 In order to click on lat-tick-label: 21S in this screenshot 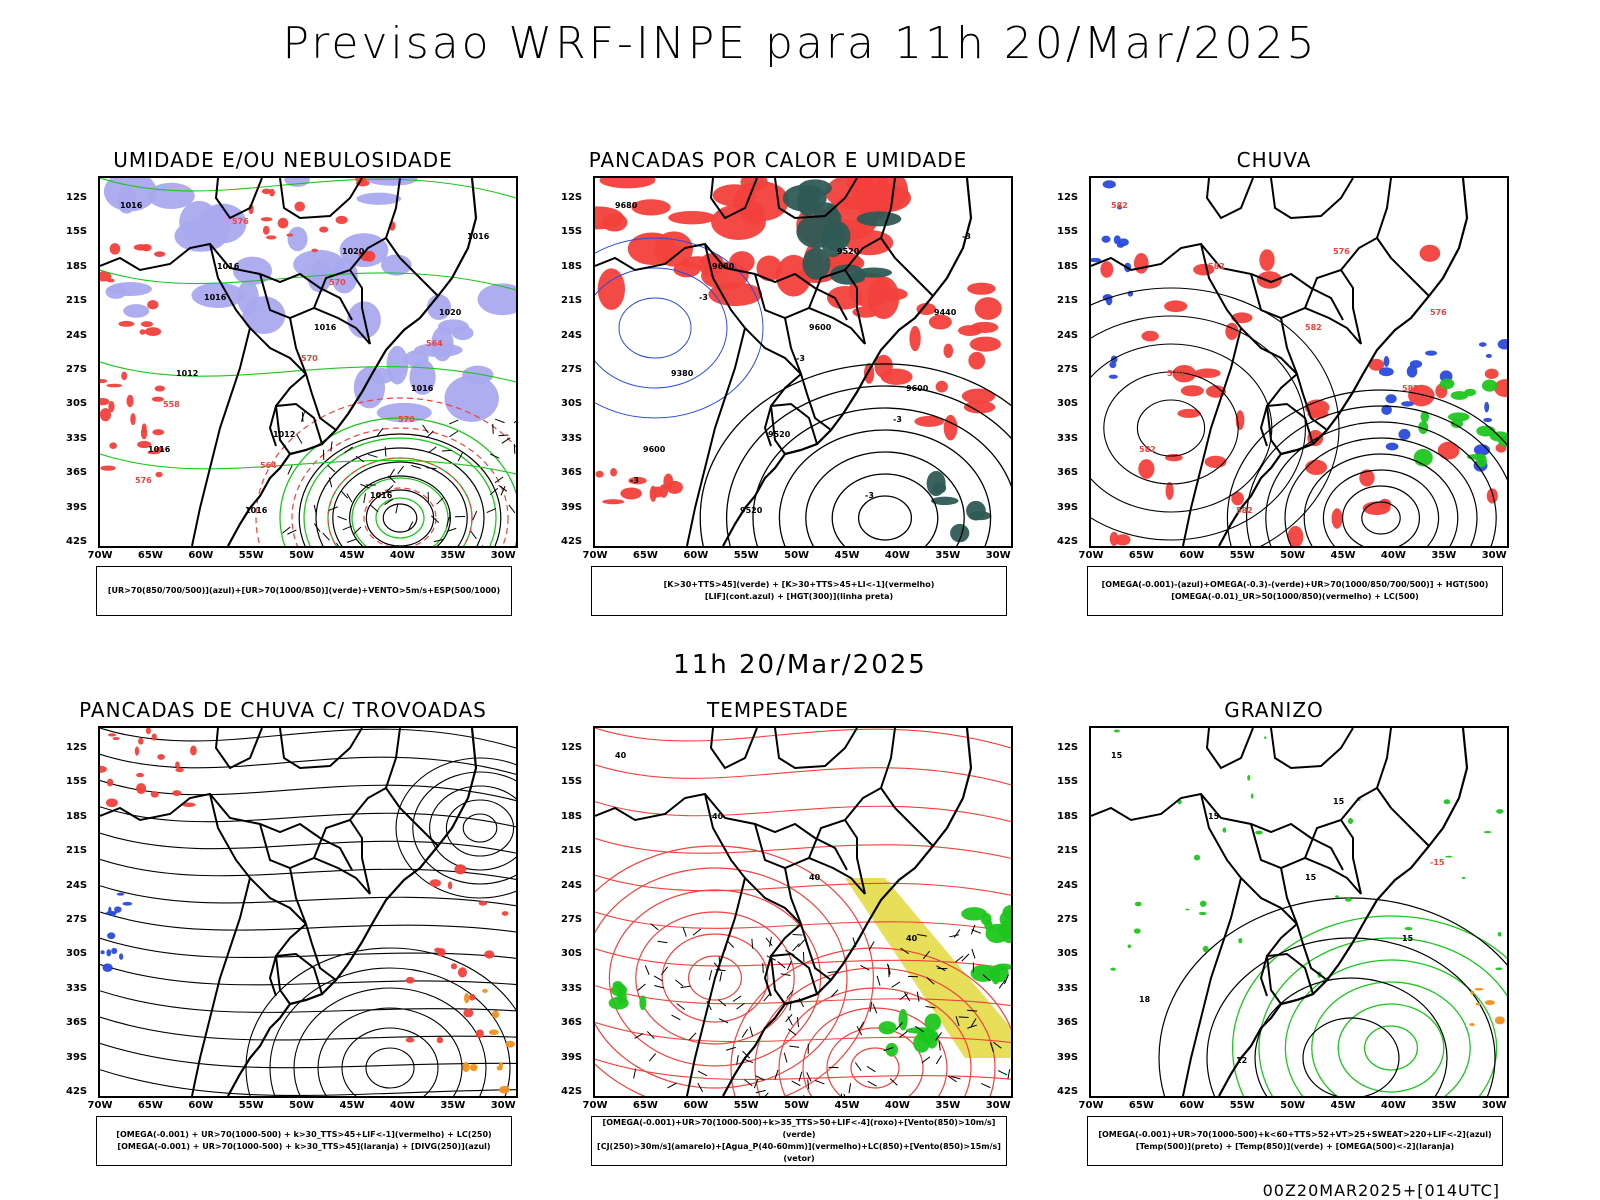, I will do `click(1068, 301)`.